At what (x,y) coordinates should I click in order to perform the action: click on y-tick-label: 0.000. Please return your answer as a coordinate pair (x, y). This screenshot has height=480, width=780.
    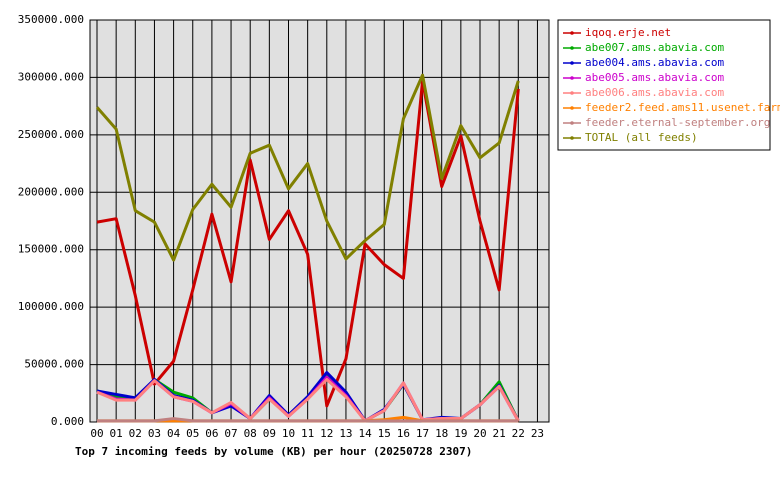
    Looking at the image, I should click on (67, 421).